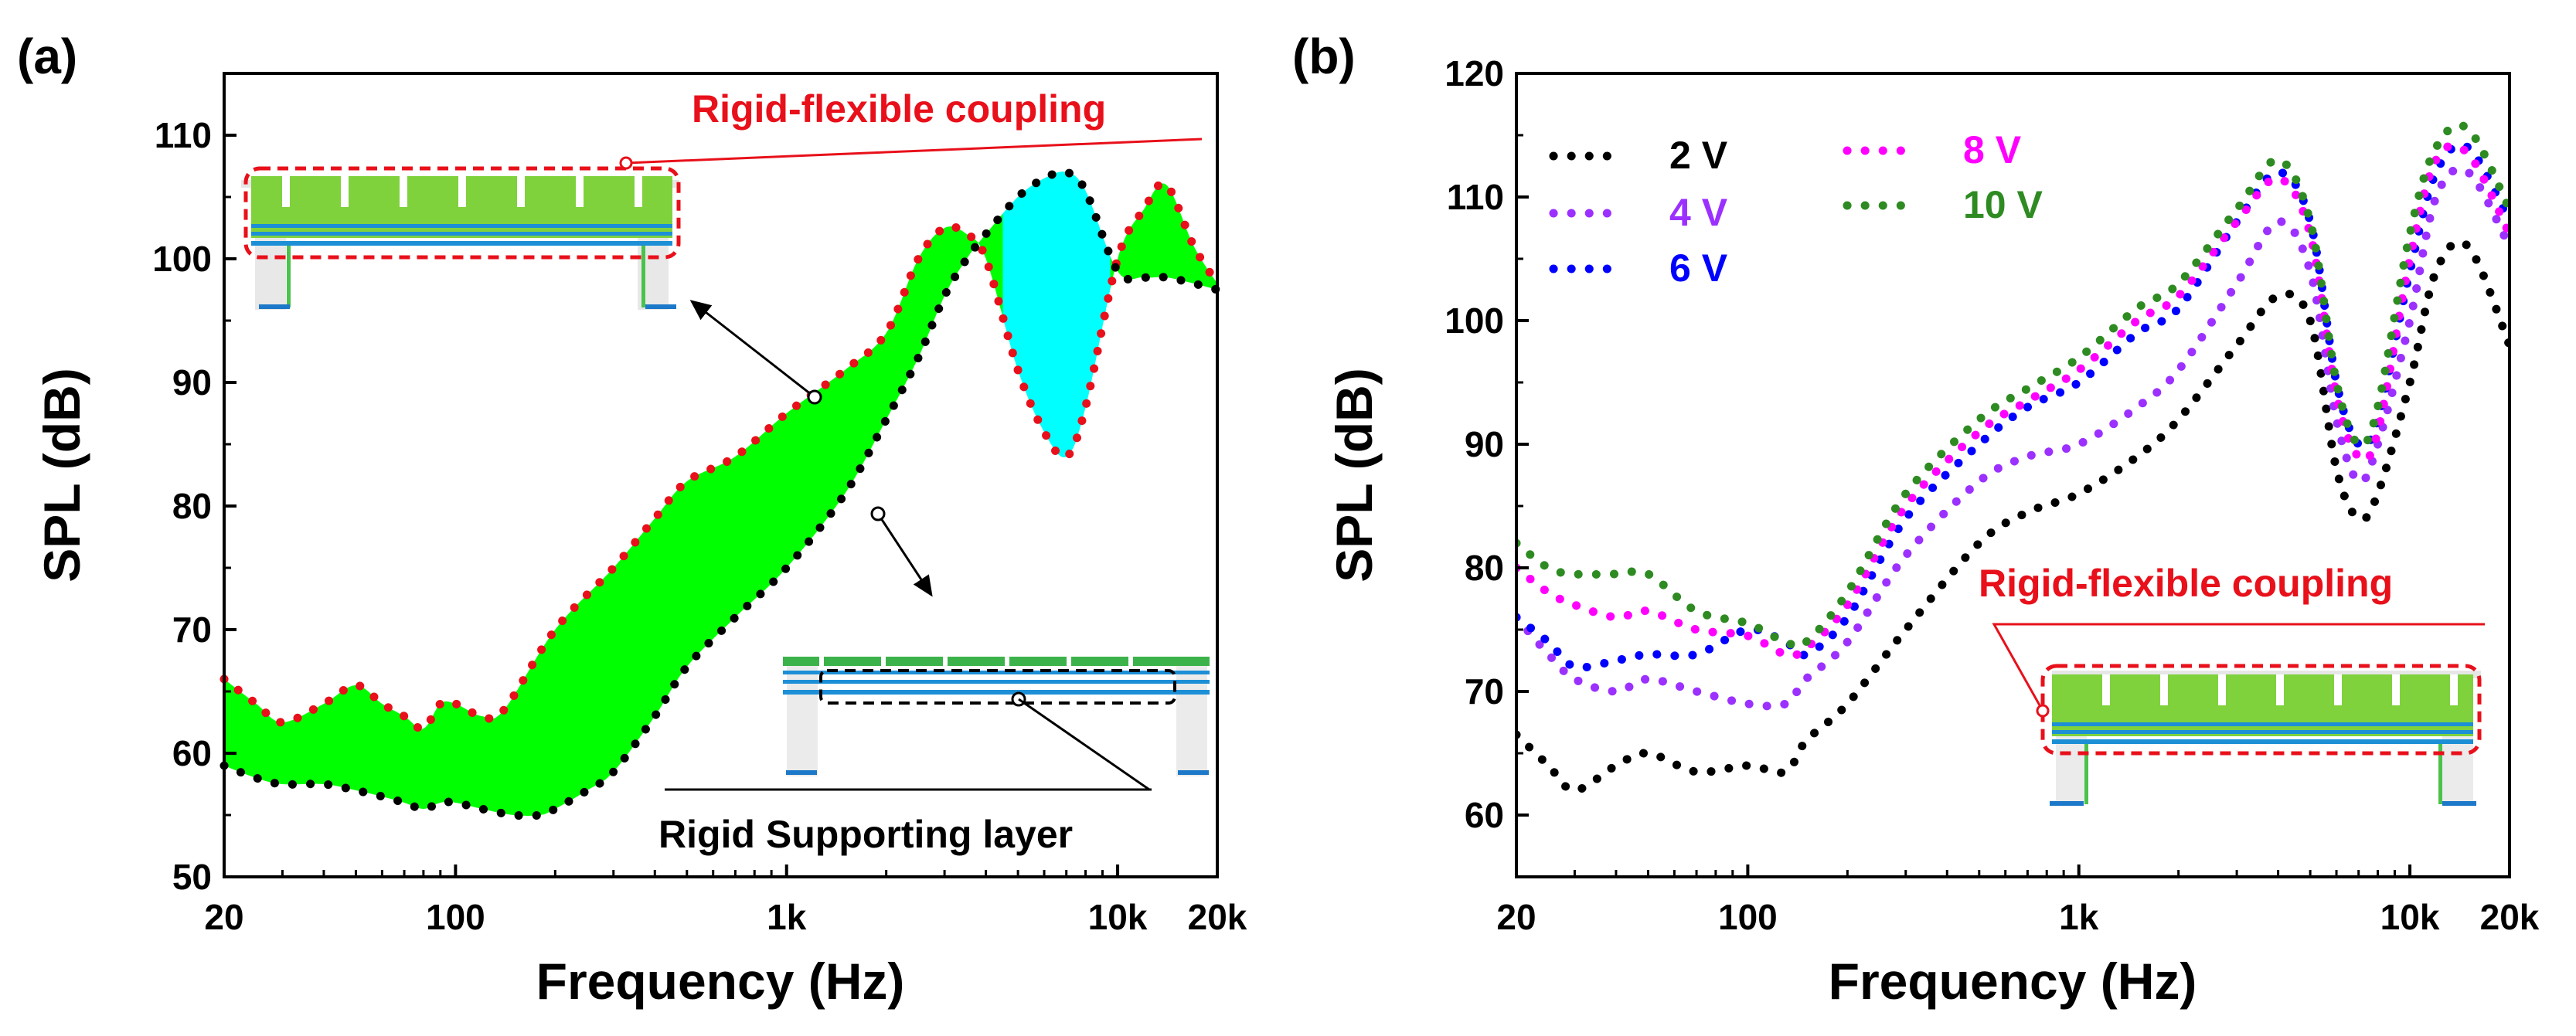 This screenshot has width=2576, height=1036. Describe the element at coordinates (1698, 268) in the screenshot. I see `legend-label-6v: 6 V` at that location.